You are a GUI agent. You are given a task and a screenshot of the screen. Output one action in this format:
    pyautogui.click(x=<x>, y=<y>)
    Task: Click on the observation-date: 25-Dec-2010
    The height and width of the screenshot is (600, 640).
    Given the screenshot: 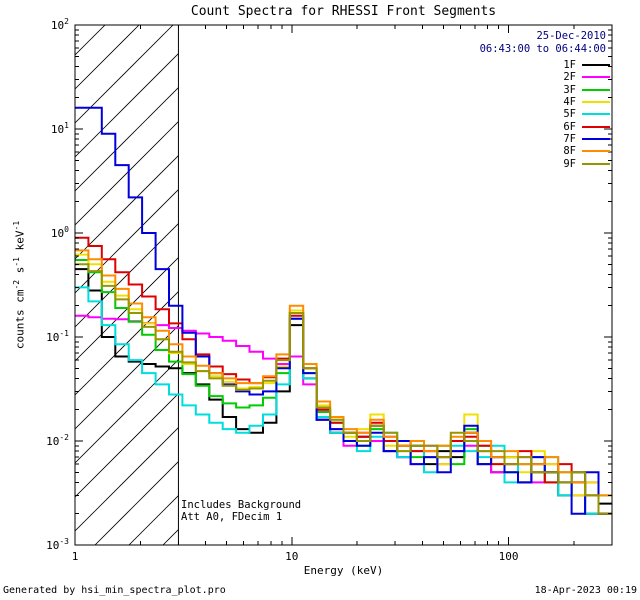 What is the action you would take?
    pyautogui.click(x=571, y=36)
    